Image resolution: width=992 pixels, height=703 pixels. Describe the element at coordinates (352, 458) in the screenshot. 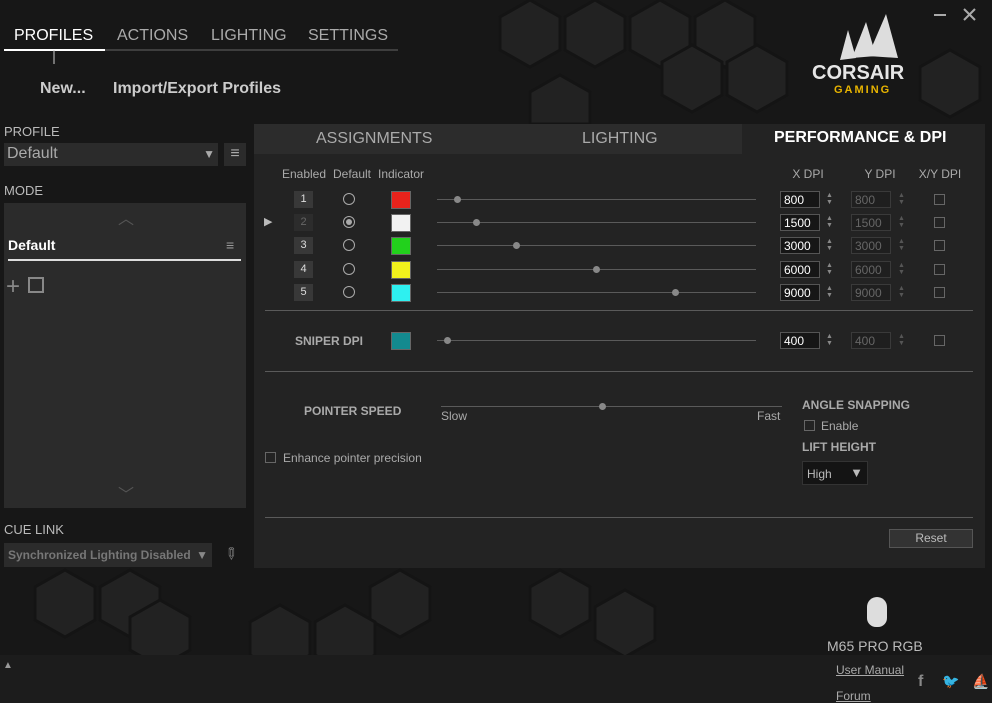

I see `precision-label: Enhance pointer precision` at that location.